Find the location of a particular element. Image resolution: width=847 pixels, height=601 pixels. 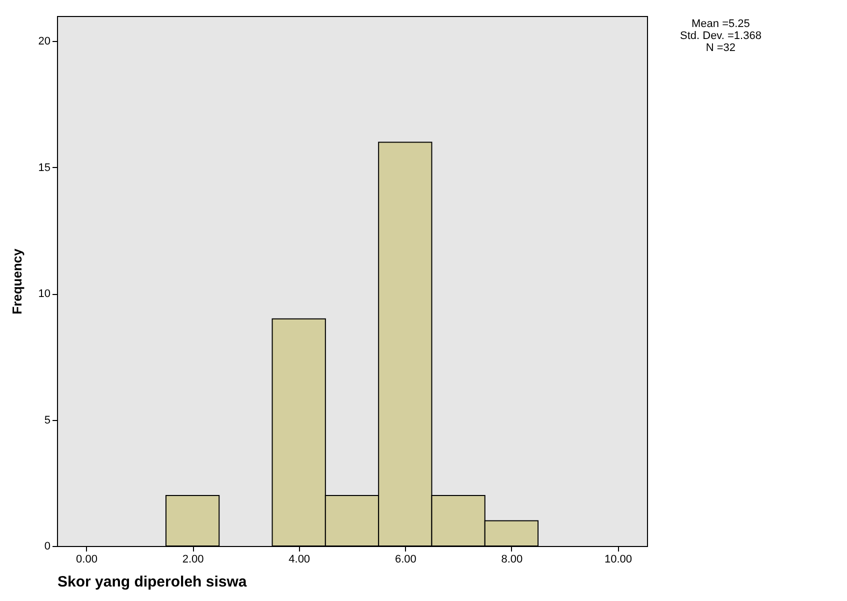

y-tick-label: 0 is located at coordinates (47, 546).